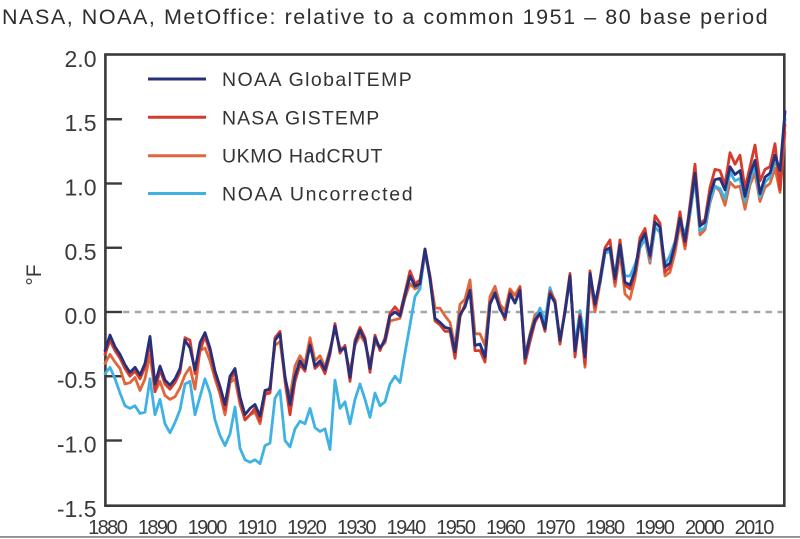 The height and width of the screenshot is (539, 800). What do you see at coordinates (158, 528) in the screenshot?
I see `svg-text: 1890` at bounding box center [158, 528].